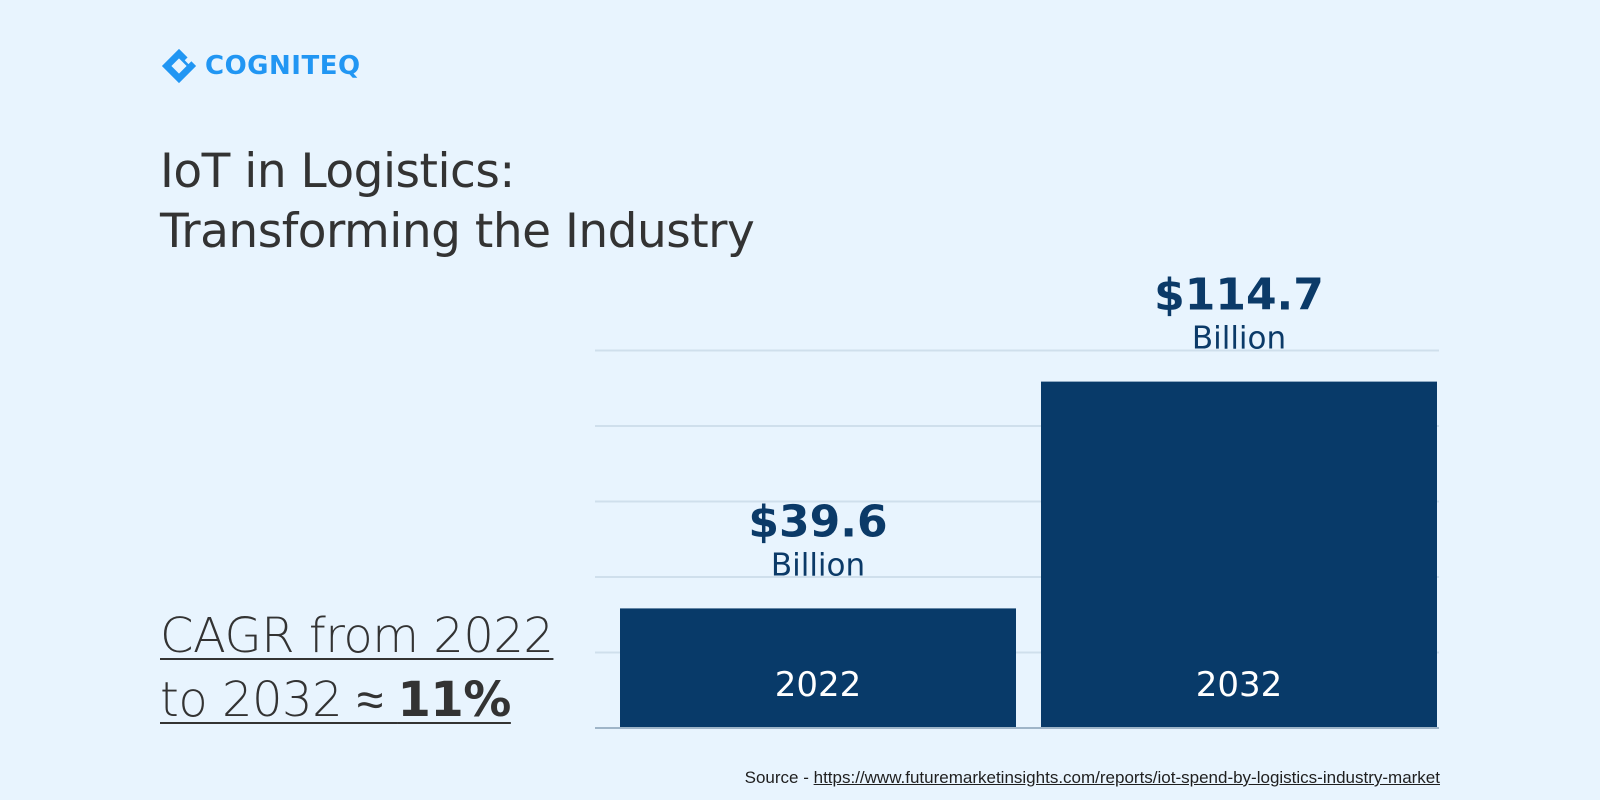 Image resolution: width=1600 pixels, height=800 pixels. What do you see at coordinates (457, 231) in the screenshot?
I see `title-line-2: Transforming the Industry` at bounding box center [457, 231].